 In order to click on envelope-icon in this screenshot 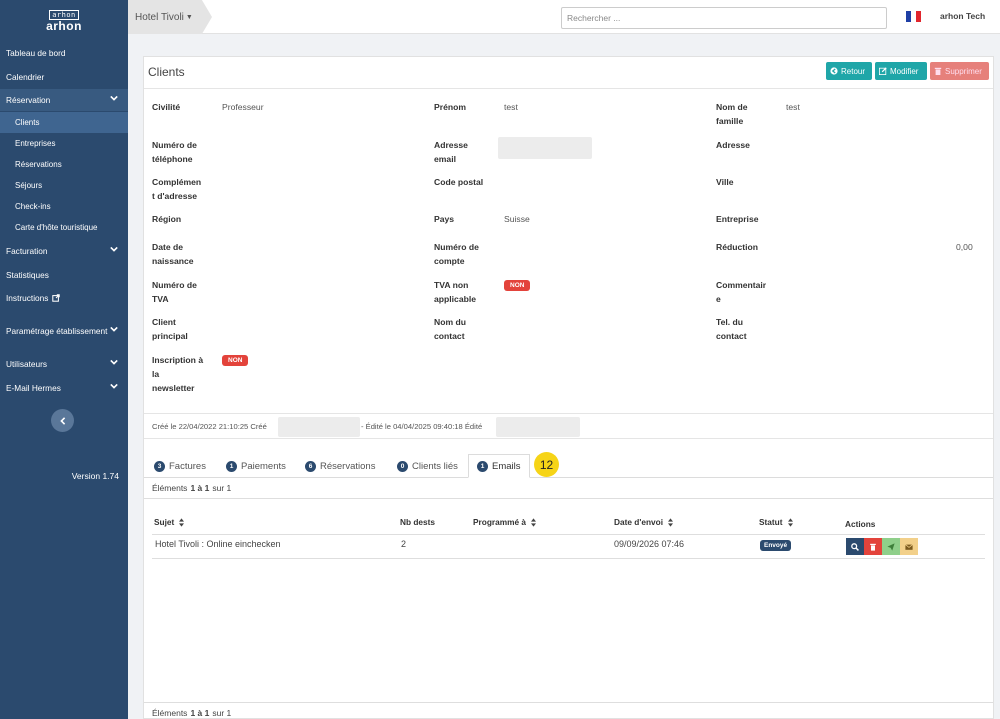, I will do `click(909, 546)`.